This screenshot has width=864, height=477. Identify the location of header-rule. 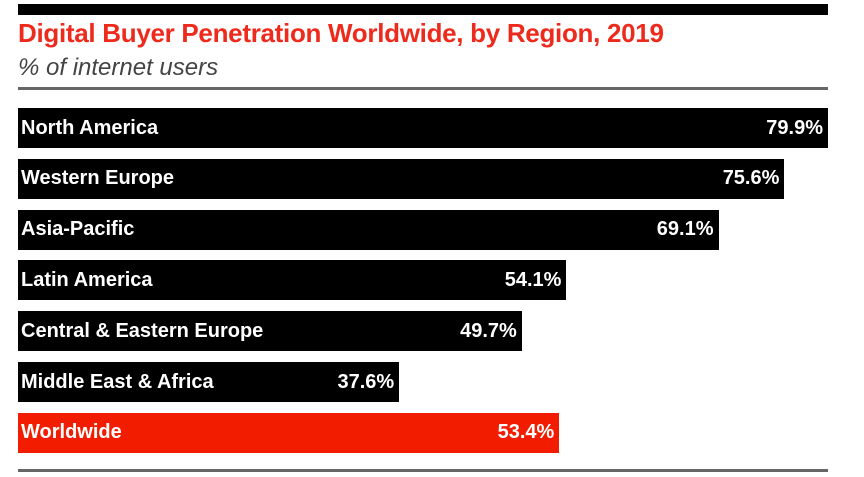
(423, 88).